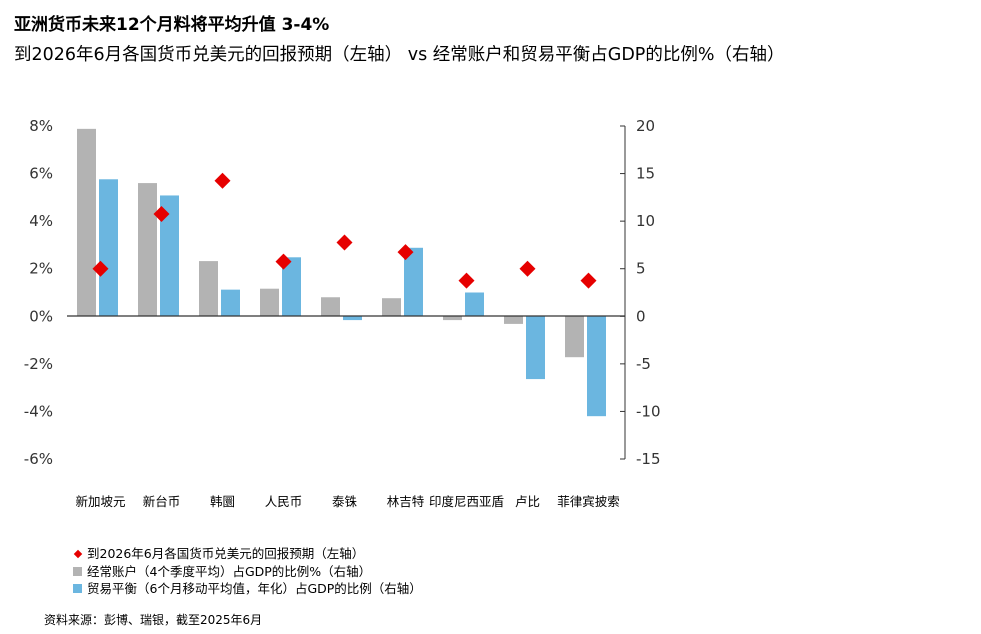  Describe the element at coordinates (38, 411) in the screenshot. I see `left-axis-tick-label: -4%` at that location.